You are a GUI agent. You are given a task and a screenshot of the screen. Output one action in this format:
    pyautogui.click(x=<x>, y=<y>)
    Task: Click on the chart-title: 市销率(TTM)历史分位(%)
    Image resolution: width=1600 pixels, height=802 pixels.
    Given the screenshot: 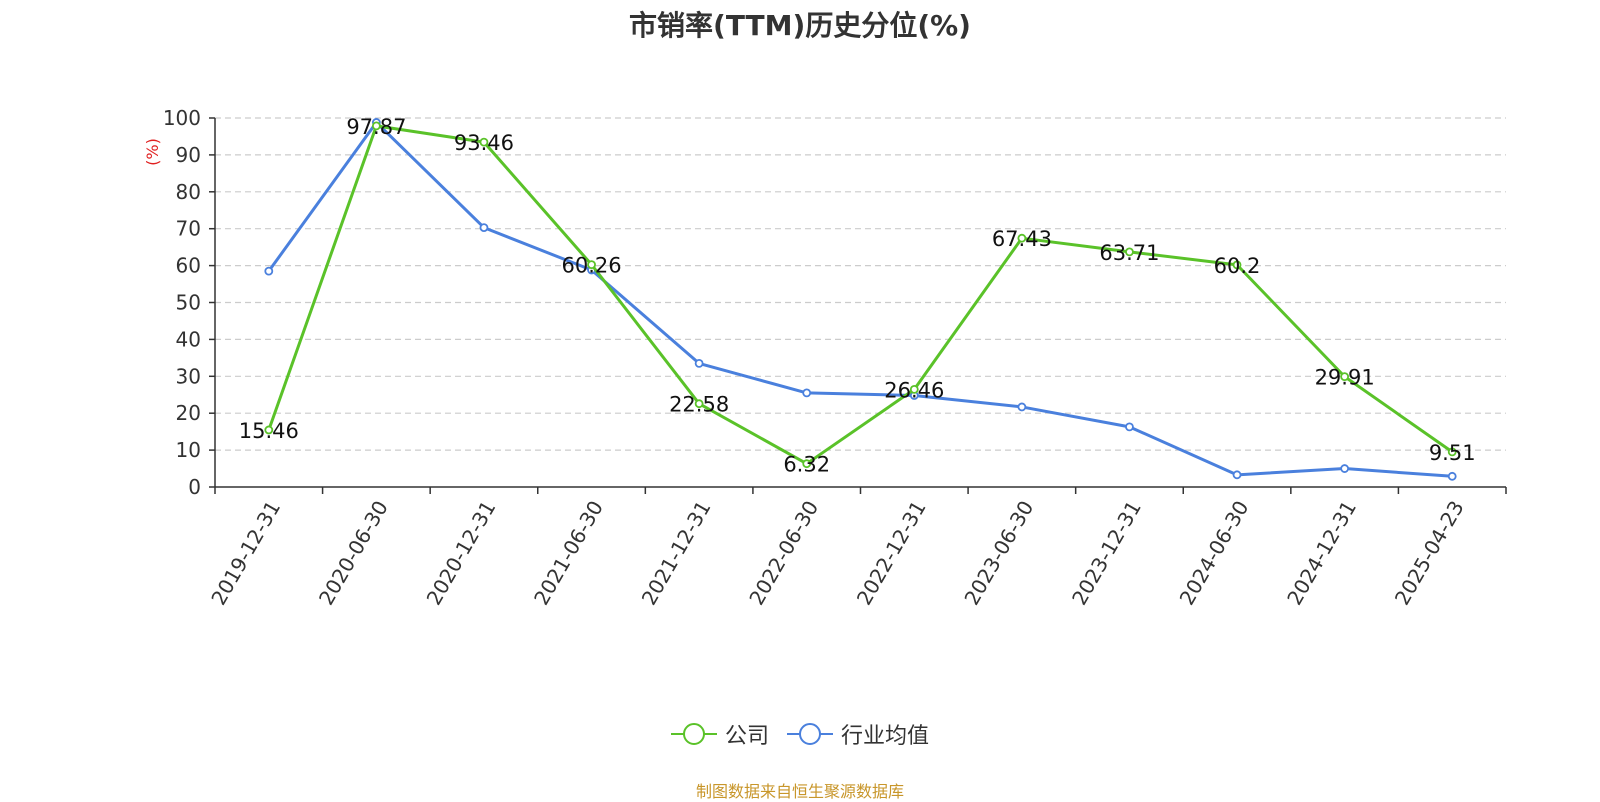 What is the action you would take?
    pyautogui.click(x=800, y=25)
    